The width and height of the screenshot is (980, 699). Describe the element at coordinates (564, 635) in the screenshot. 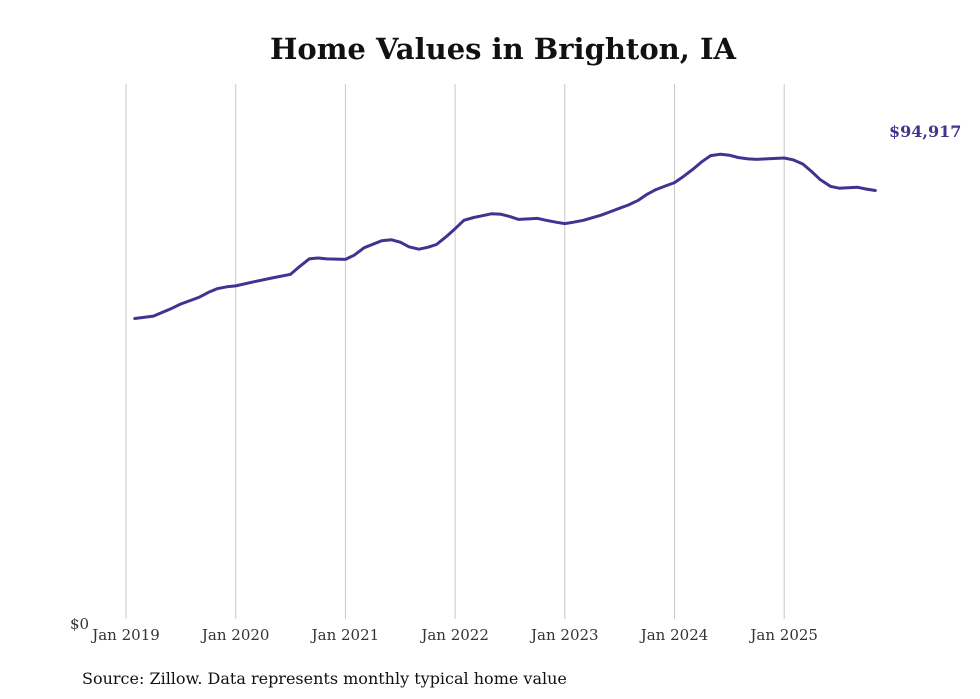

I see `x-tick-label: Jan 2023` at that location.